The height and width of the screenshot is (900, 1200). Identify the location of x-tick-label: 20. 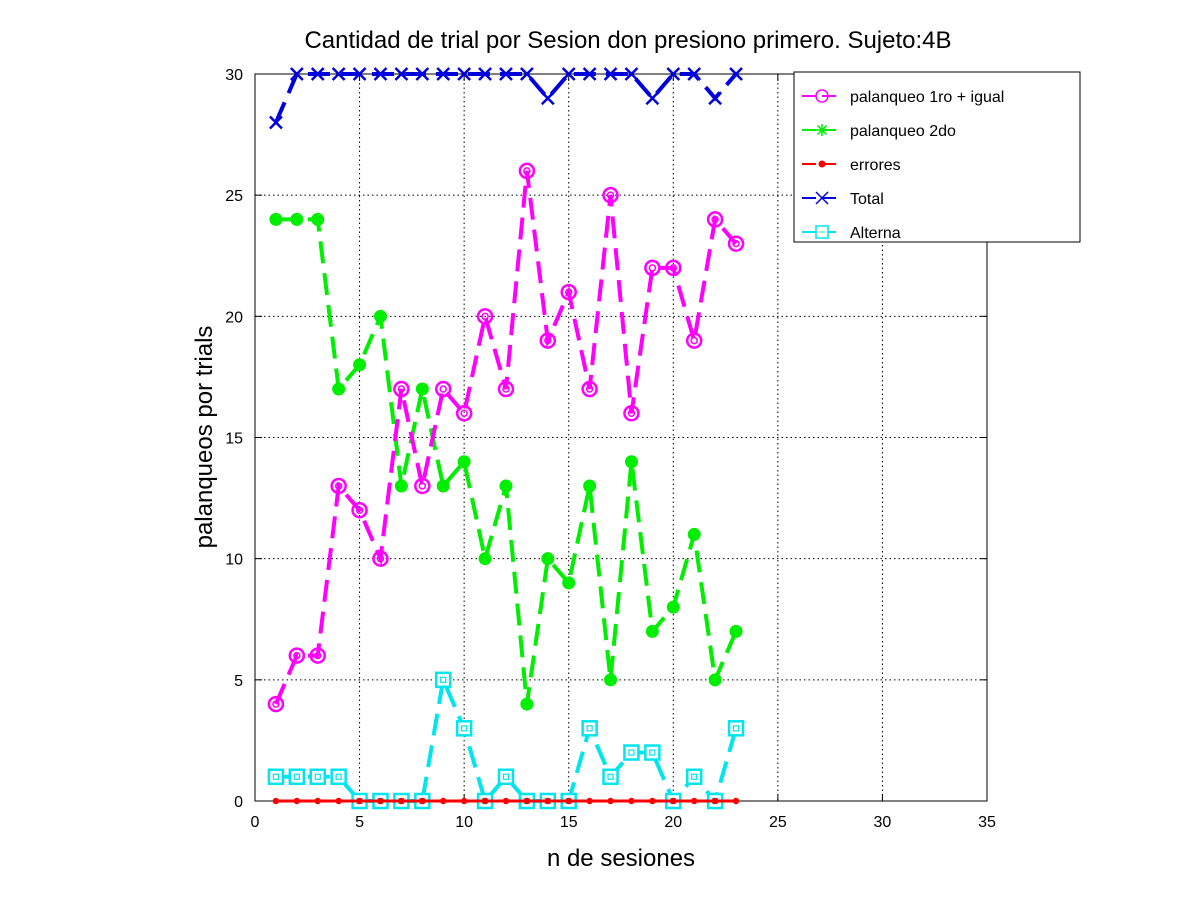
(673, 822).